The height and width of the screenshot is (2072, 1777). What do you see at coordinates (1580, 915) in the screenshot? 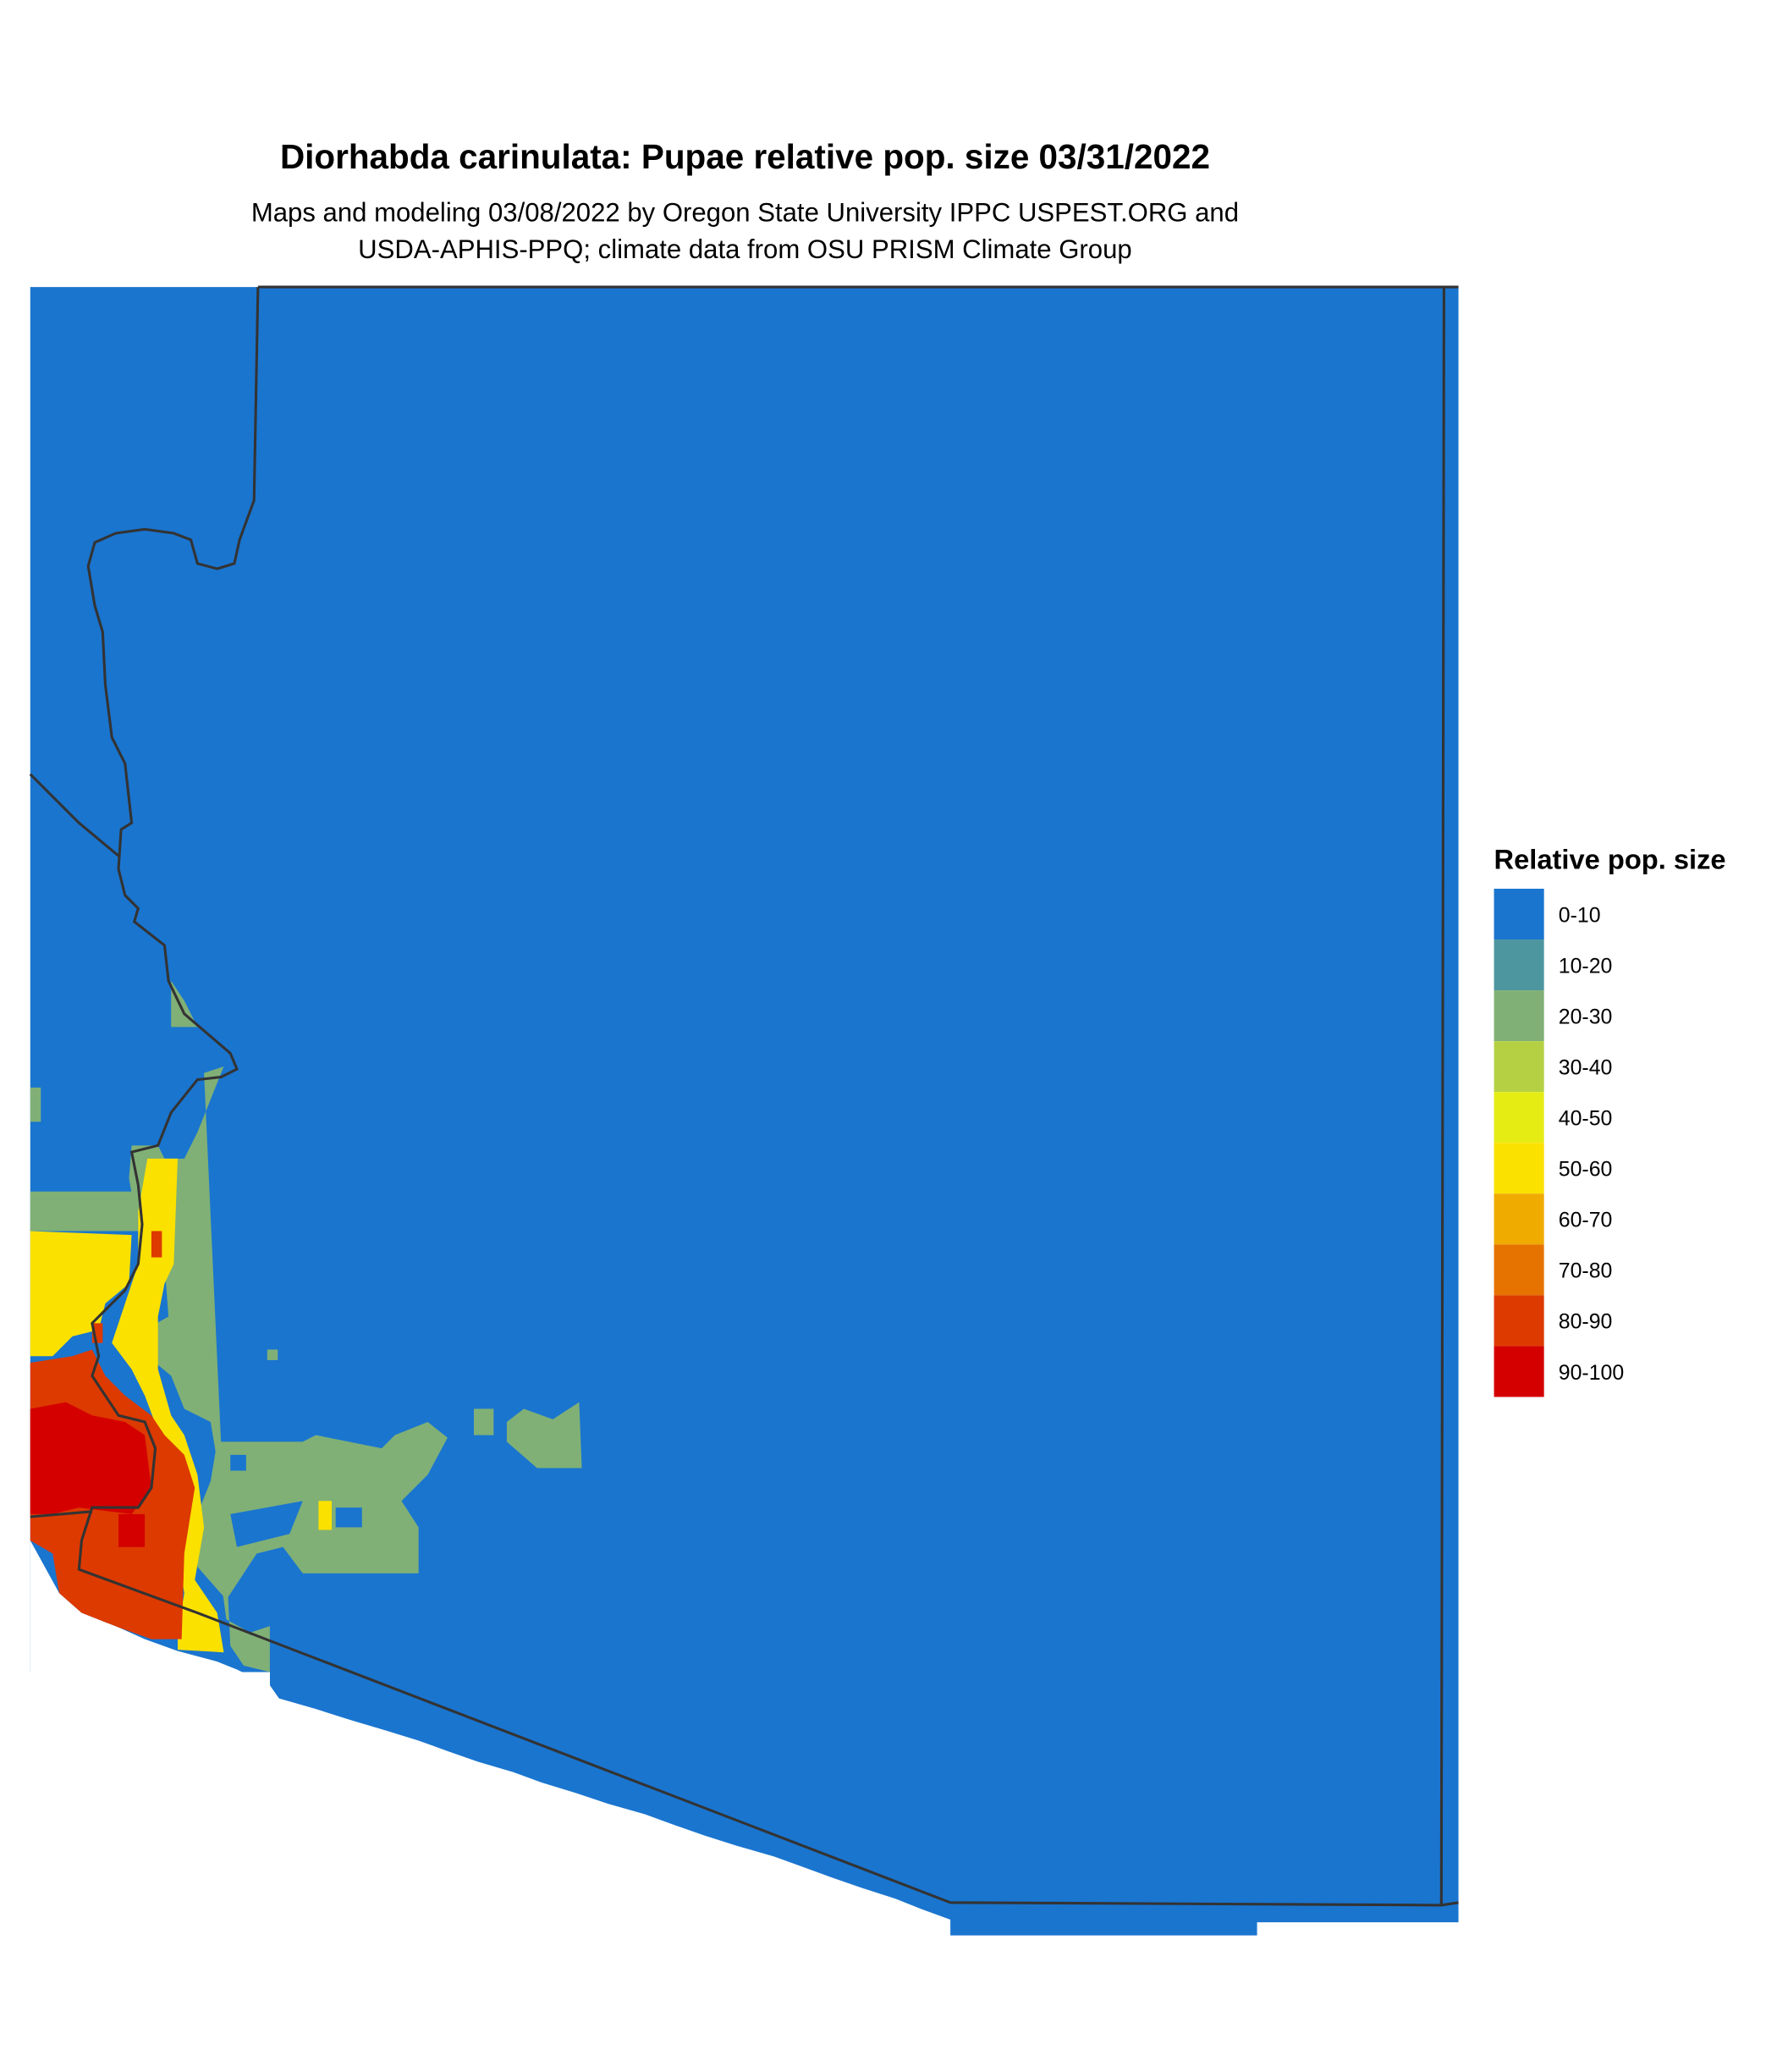
I see `legend-label: 0-10` at bounding box center [1580, 915].